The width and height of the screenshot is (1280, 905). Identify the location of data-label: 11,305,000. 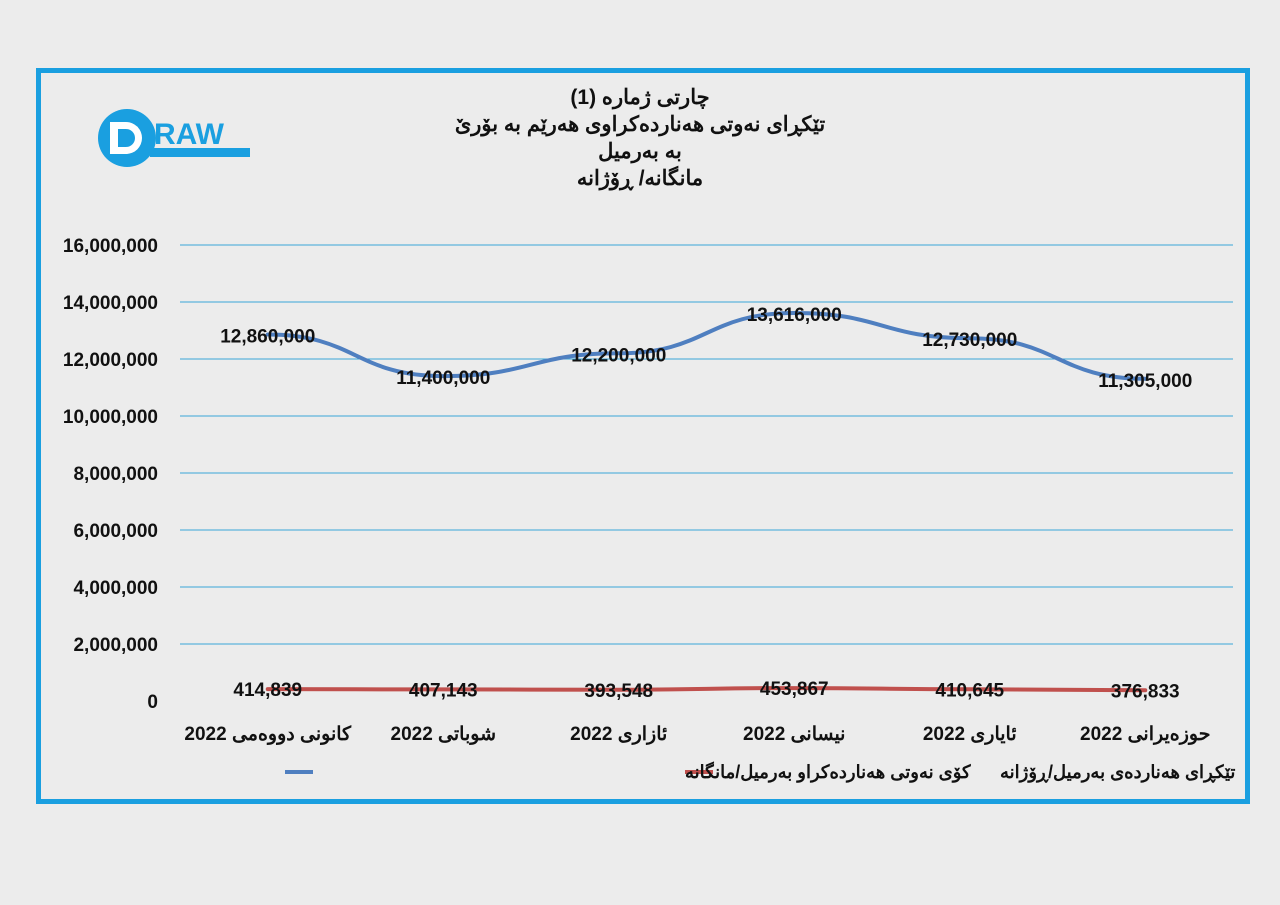
(1145, 381).